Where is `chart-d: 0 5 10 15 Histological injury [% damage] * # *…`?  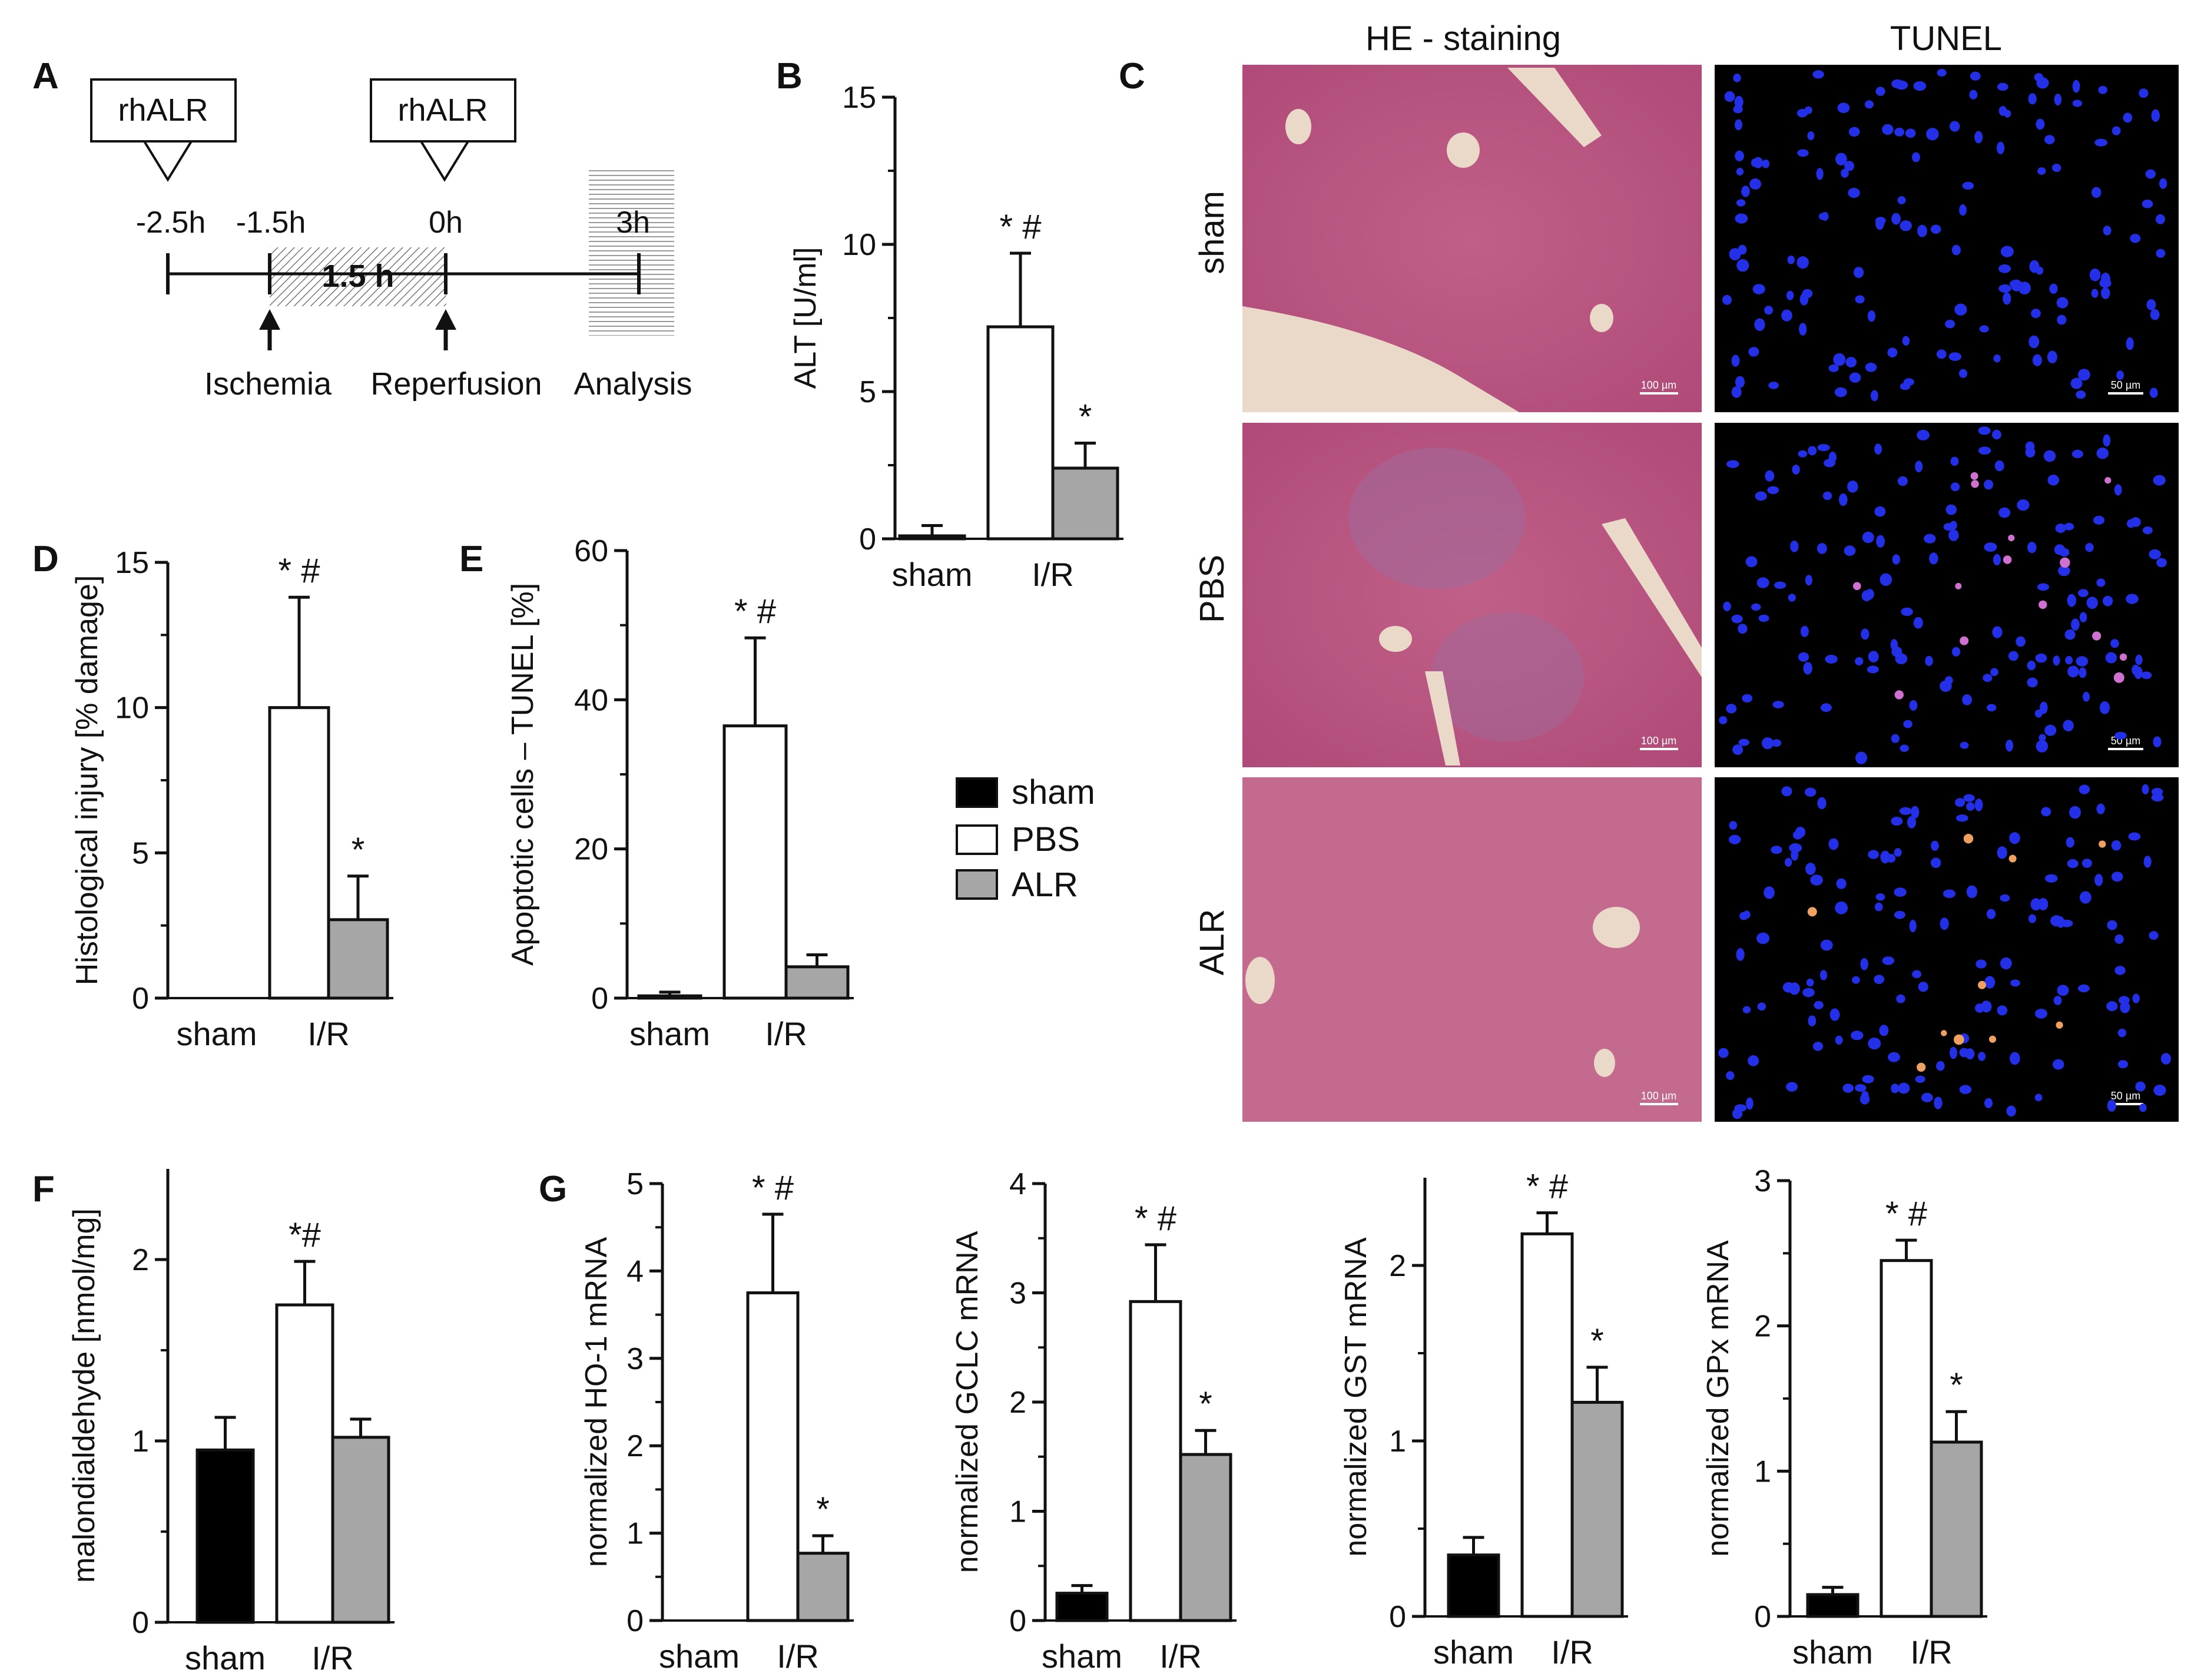 chart-d: 0 5 10 15 Histological injury [% damage] * # *… is located at coordinates (231, 799).